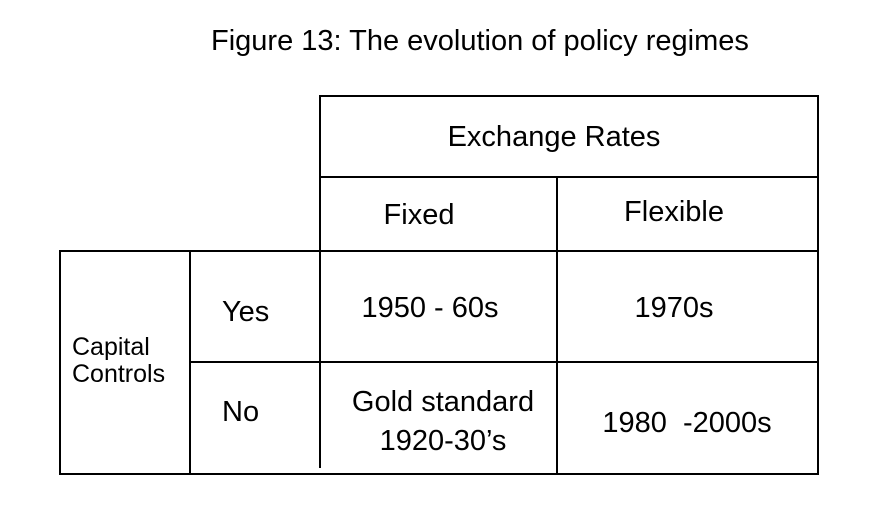  I want to click on table-top-border, so click(569, 96).